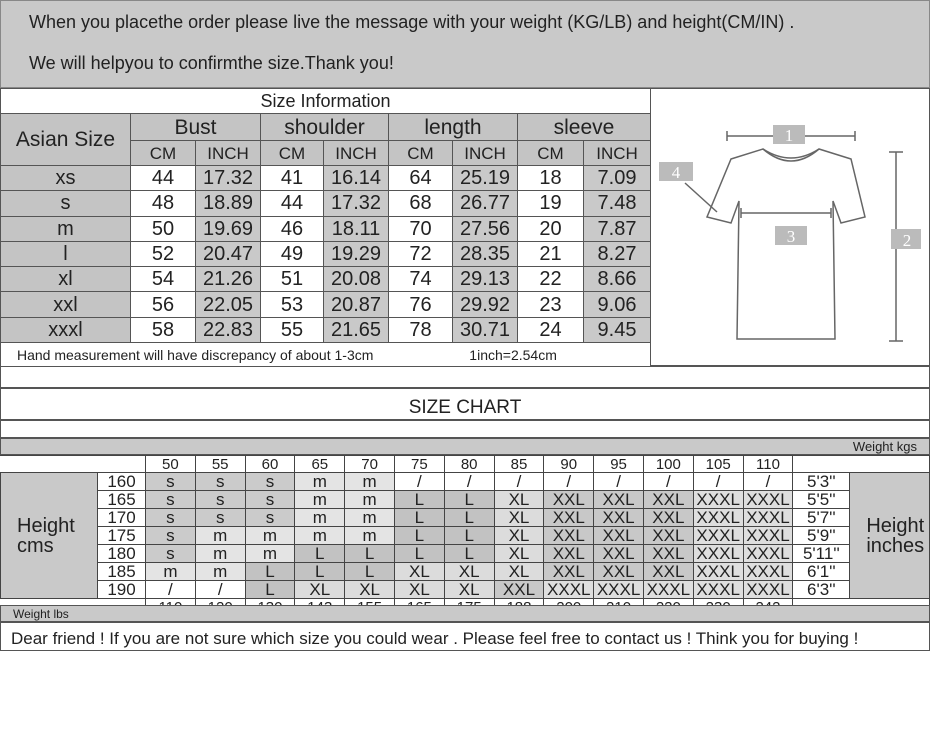 Image resolution: width=930 pixels, height=744 pixels. What do you see at coordinates (292, 330) in the screenshot?
I see `measurement-cell: 55` at bounding box center [292, 330].